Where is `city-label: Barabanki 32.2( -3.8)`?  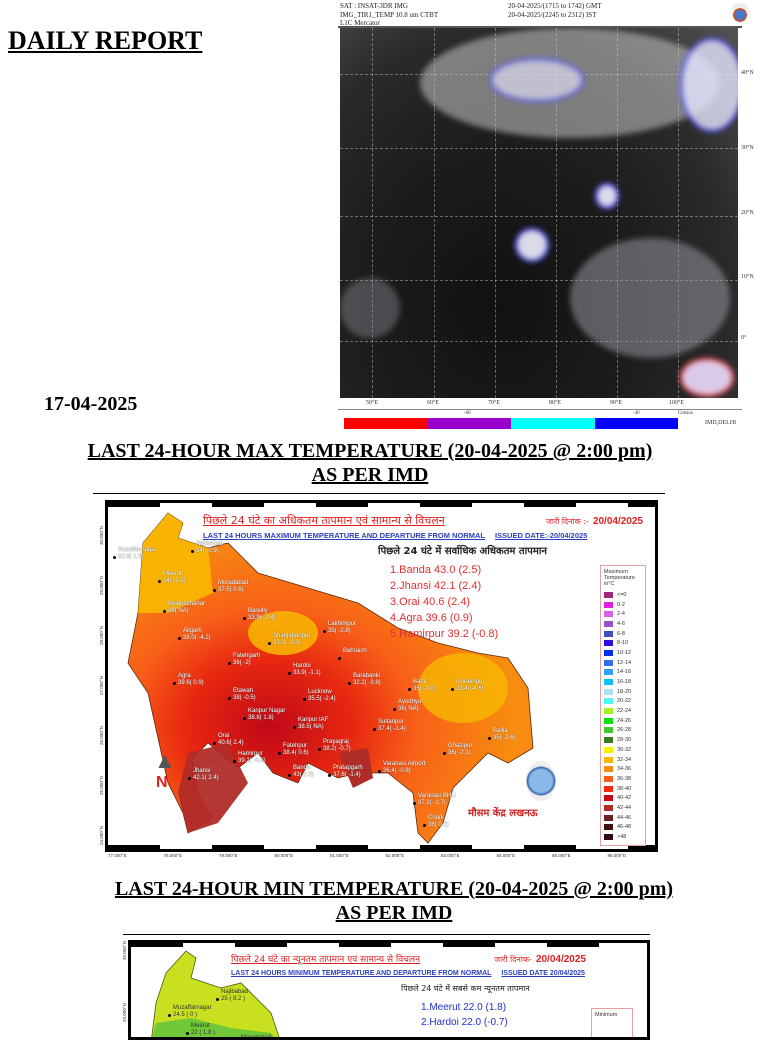 city-label: Barabanki 32.2( -3.8) is located at coordinates (364, 680).